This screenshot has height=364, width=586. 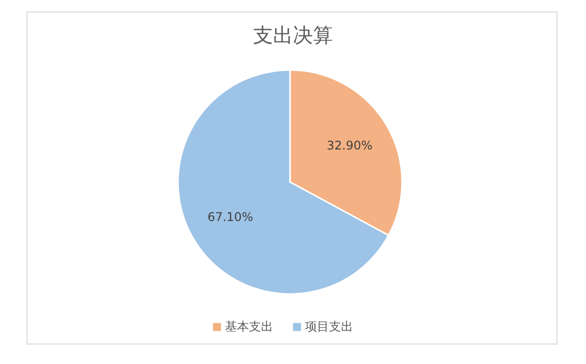 What do you see at coordinates (230, 217) in the screenshot?
I see `data-label: 67.10%` at bounding box center [230, 217].